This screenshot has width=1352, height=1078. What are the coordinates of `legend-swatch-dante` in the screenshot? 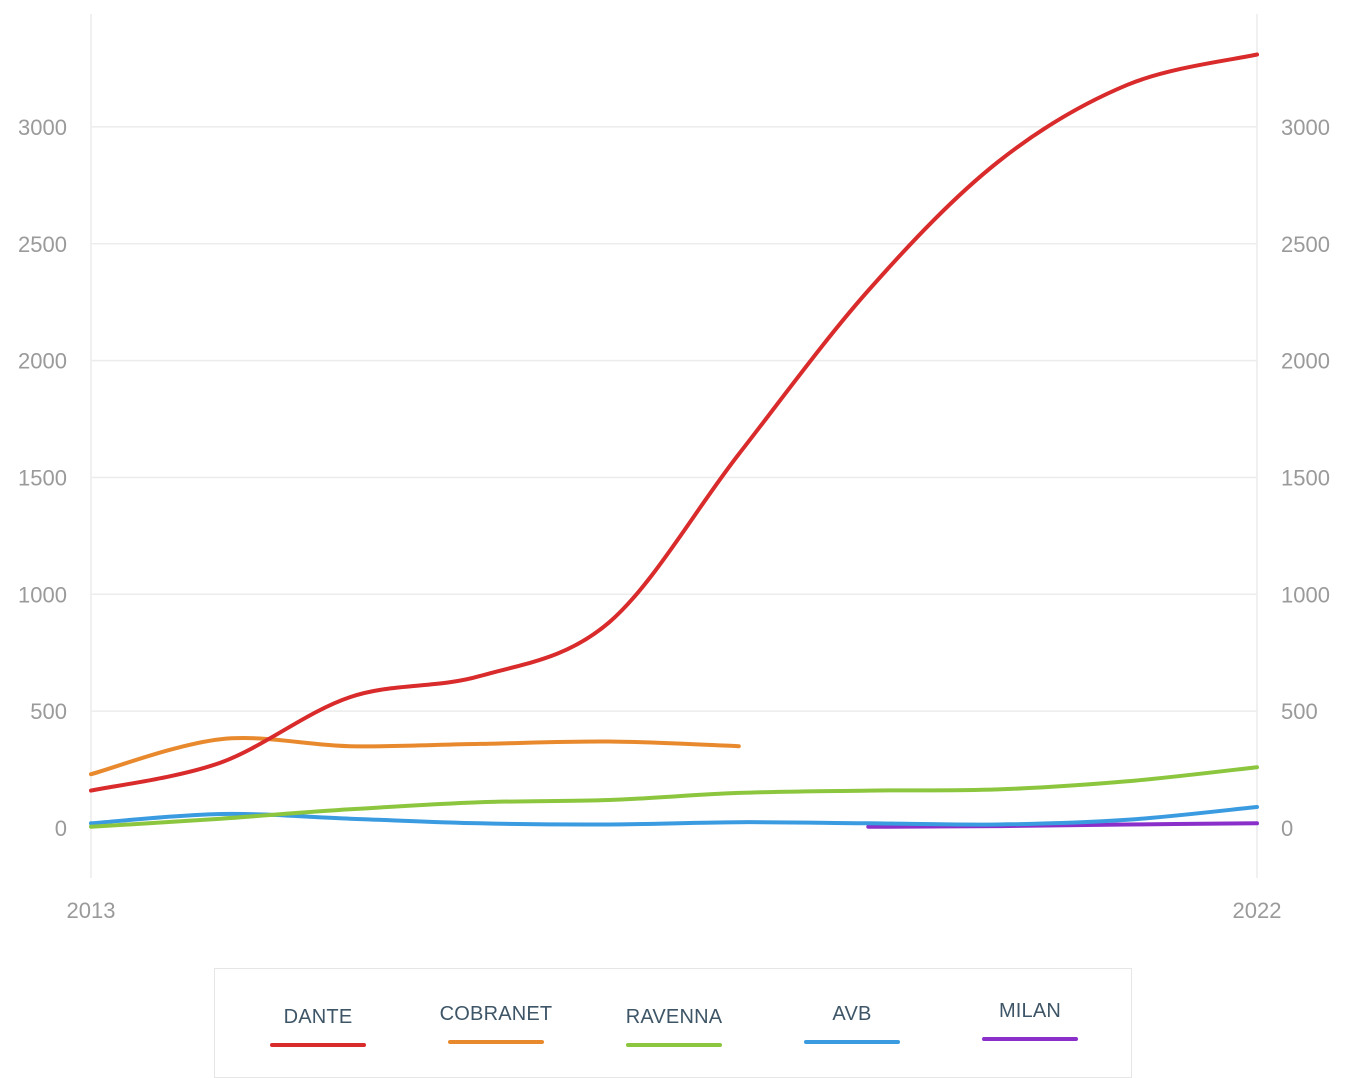 It's located at (318, 1045).